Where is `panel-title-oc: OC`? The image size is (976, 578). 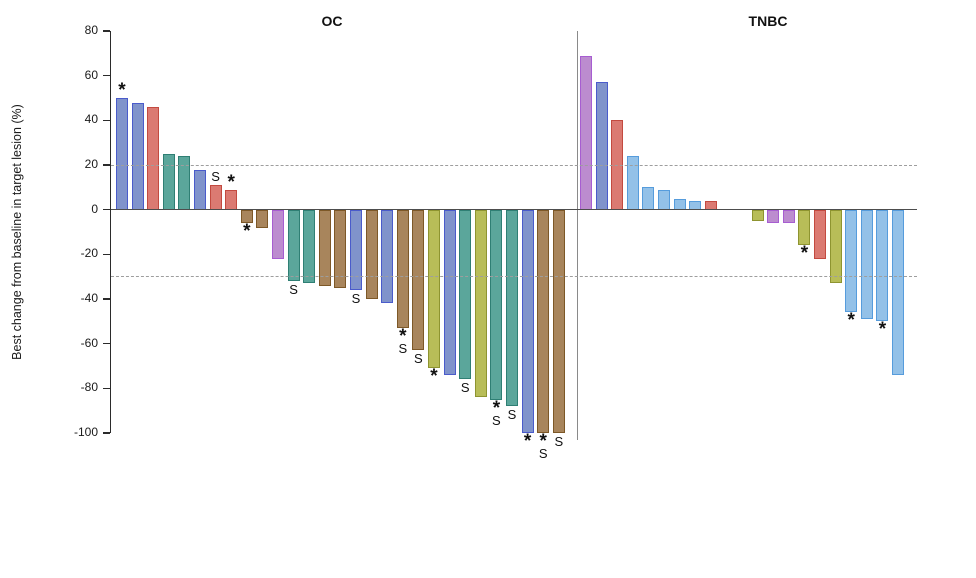 panel-title-oc: OC is located at coordinates (332, 21).